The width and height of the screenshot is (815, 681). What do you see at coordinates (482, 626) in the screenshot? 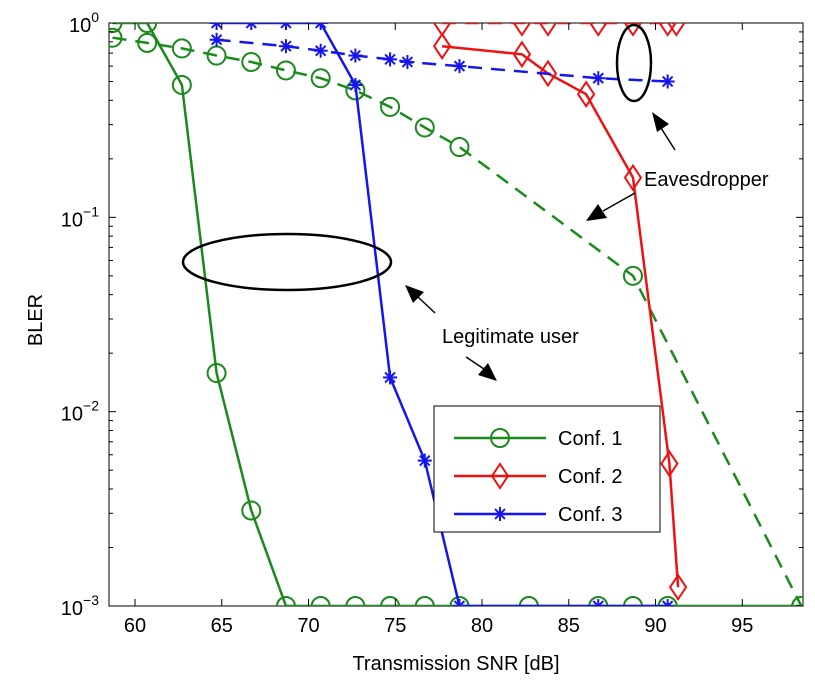
I see `x-tick-label-80: 80` at bounding box center [482, 626].